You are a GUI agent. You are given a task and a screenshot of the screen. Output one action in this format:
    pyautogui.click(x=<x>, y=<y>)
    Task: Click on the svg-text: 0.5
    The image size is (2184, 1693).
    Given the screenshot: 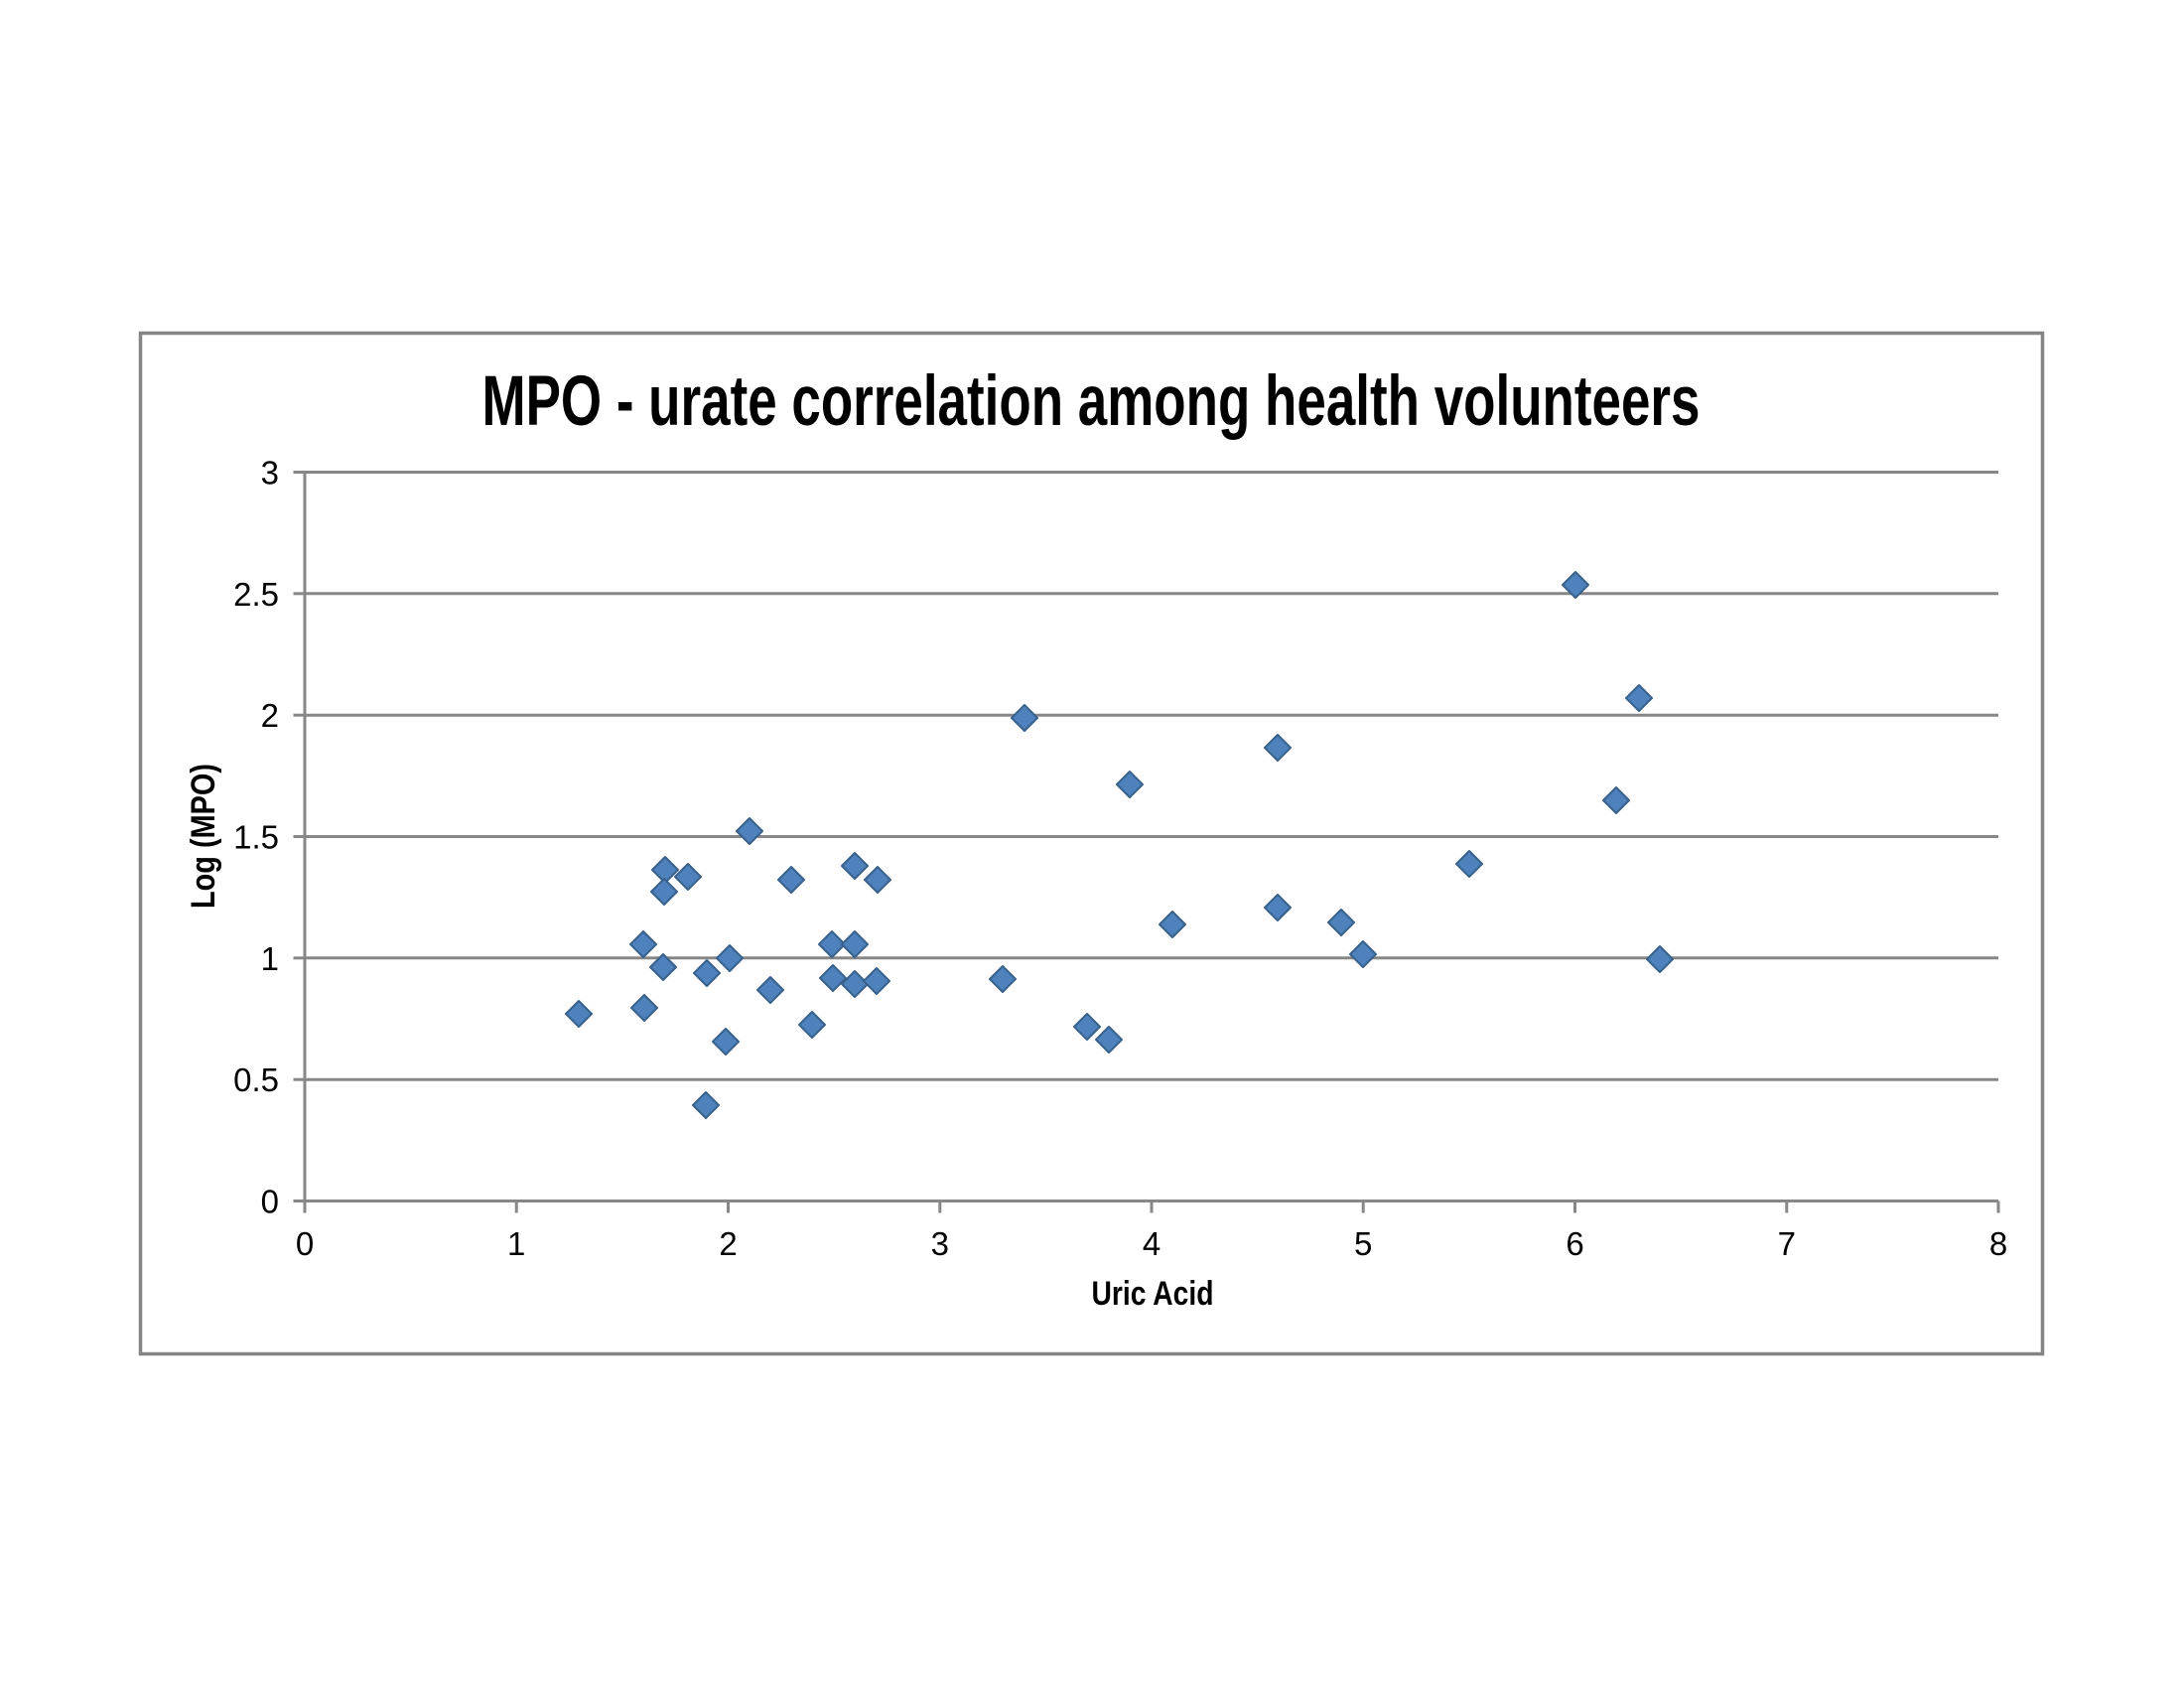 What is the action you would take?
    pyautogui.click(x=256, y=1079)
    